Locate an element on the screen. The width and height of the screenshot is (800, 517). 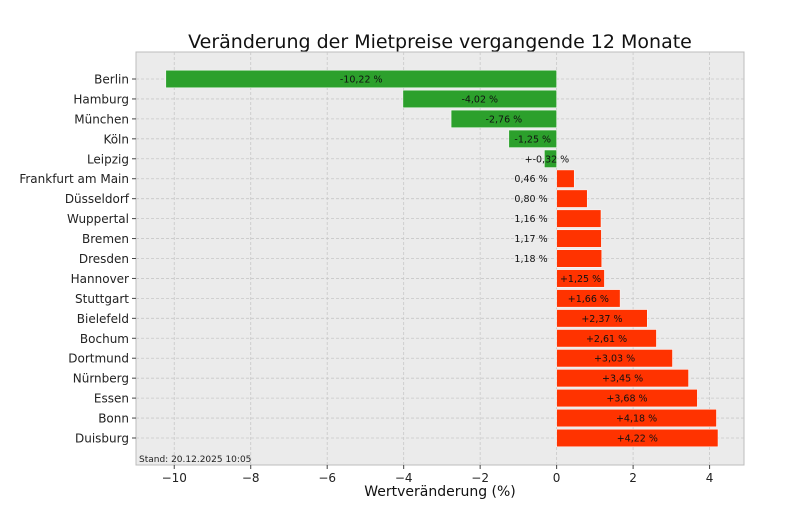
bar-value-label-15: +3,45 % is located at coordinates (622, 379).